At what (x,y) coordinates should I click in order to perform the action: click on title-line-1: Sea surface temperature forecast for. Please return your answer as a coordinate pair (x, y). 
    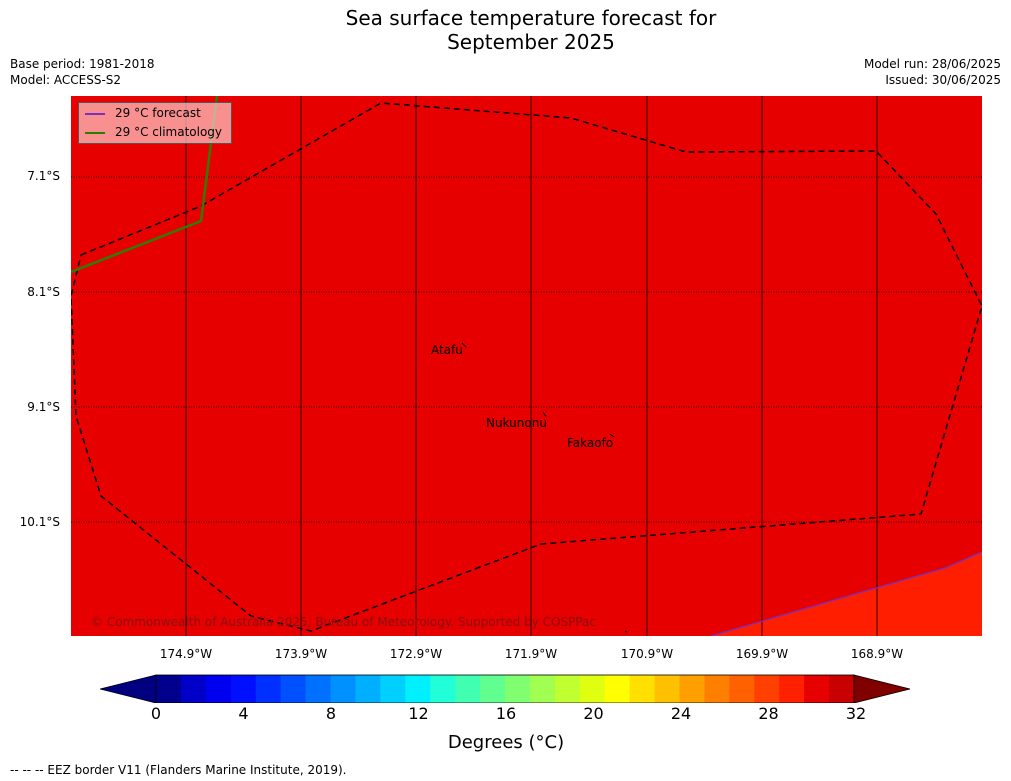
    Looking at the image, I should click on (531, 18).